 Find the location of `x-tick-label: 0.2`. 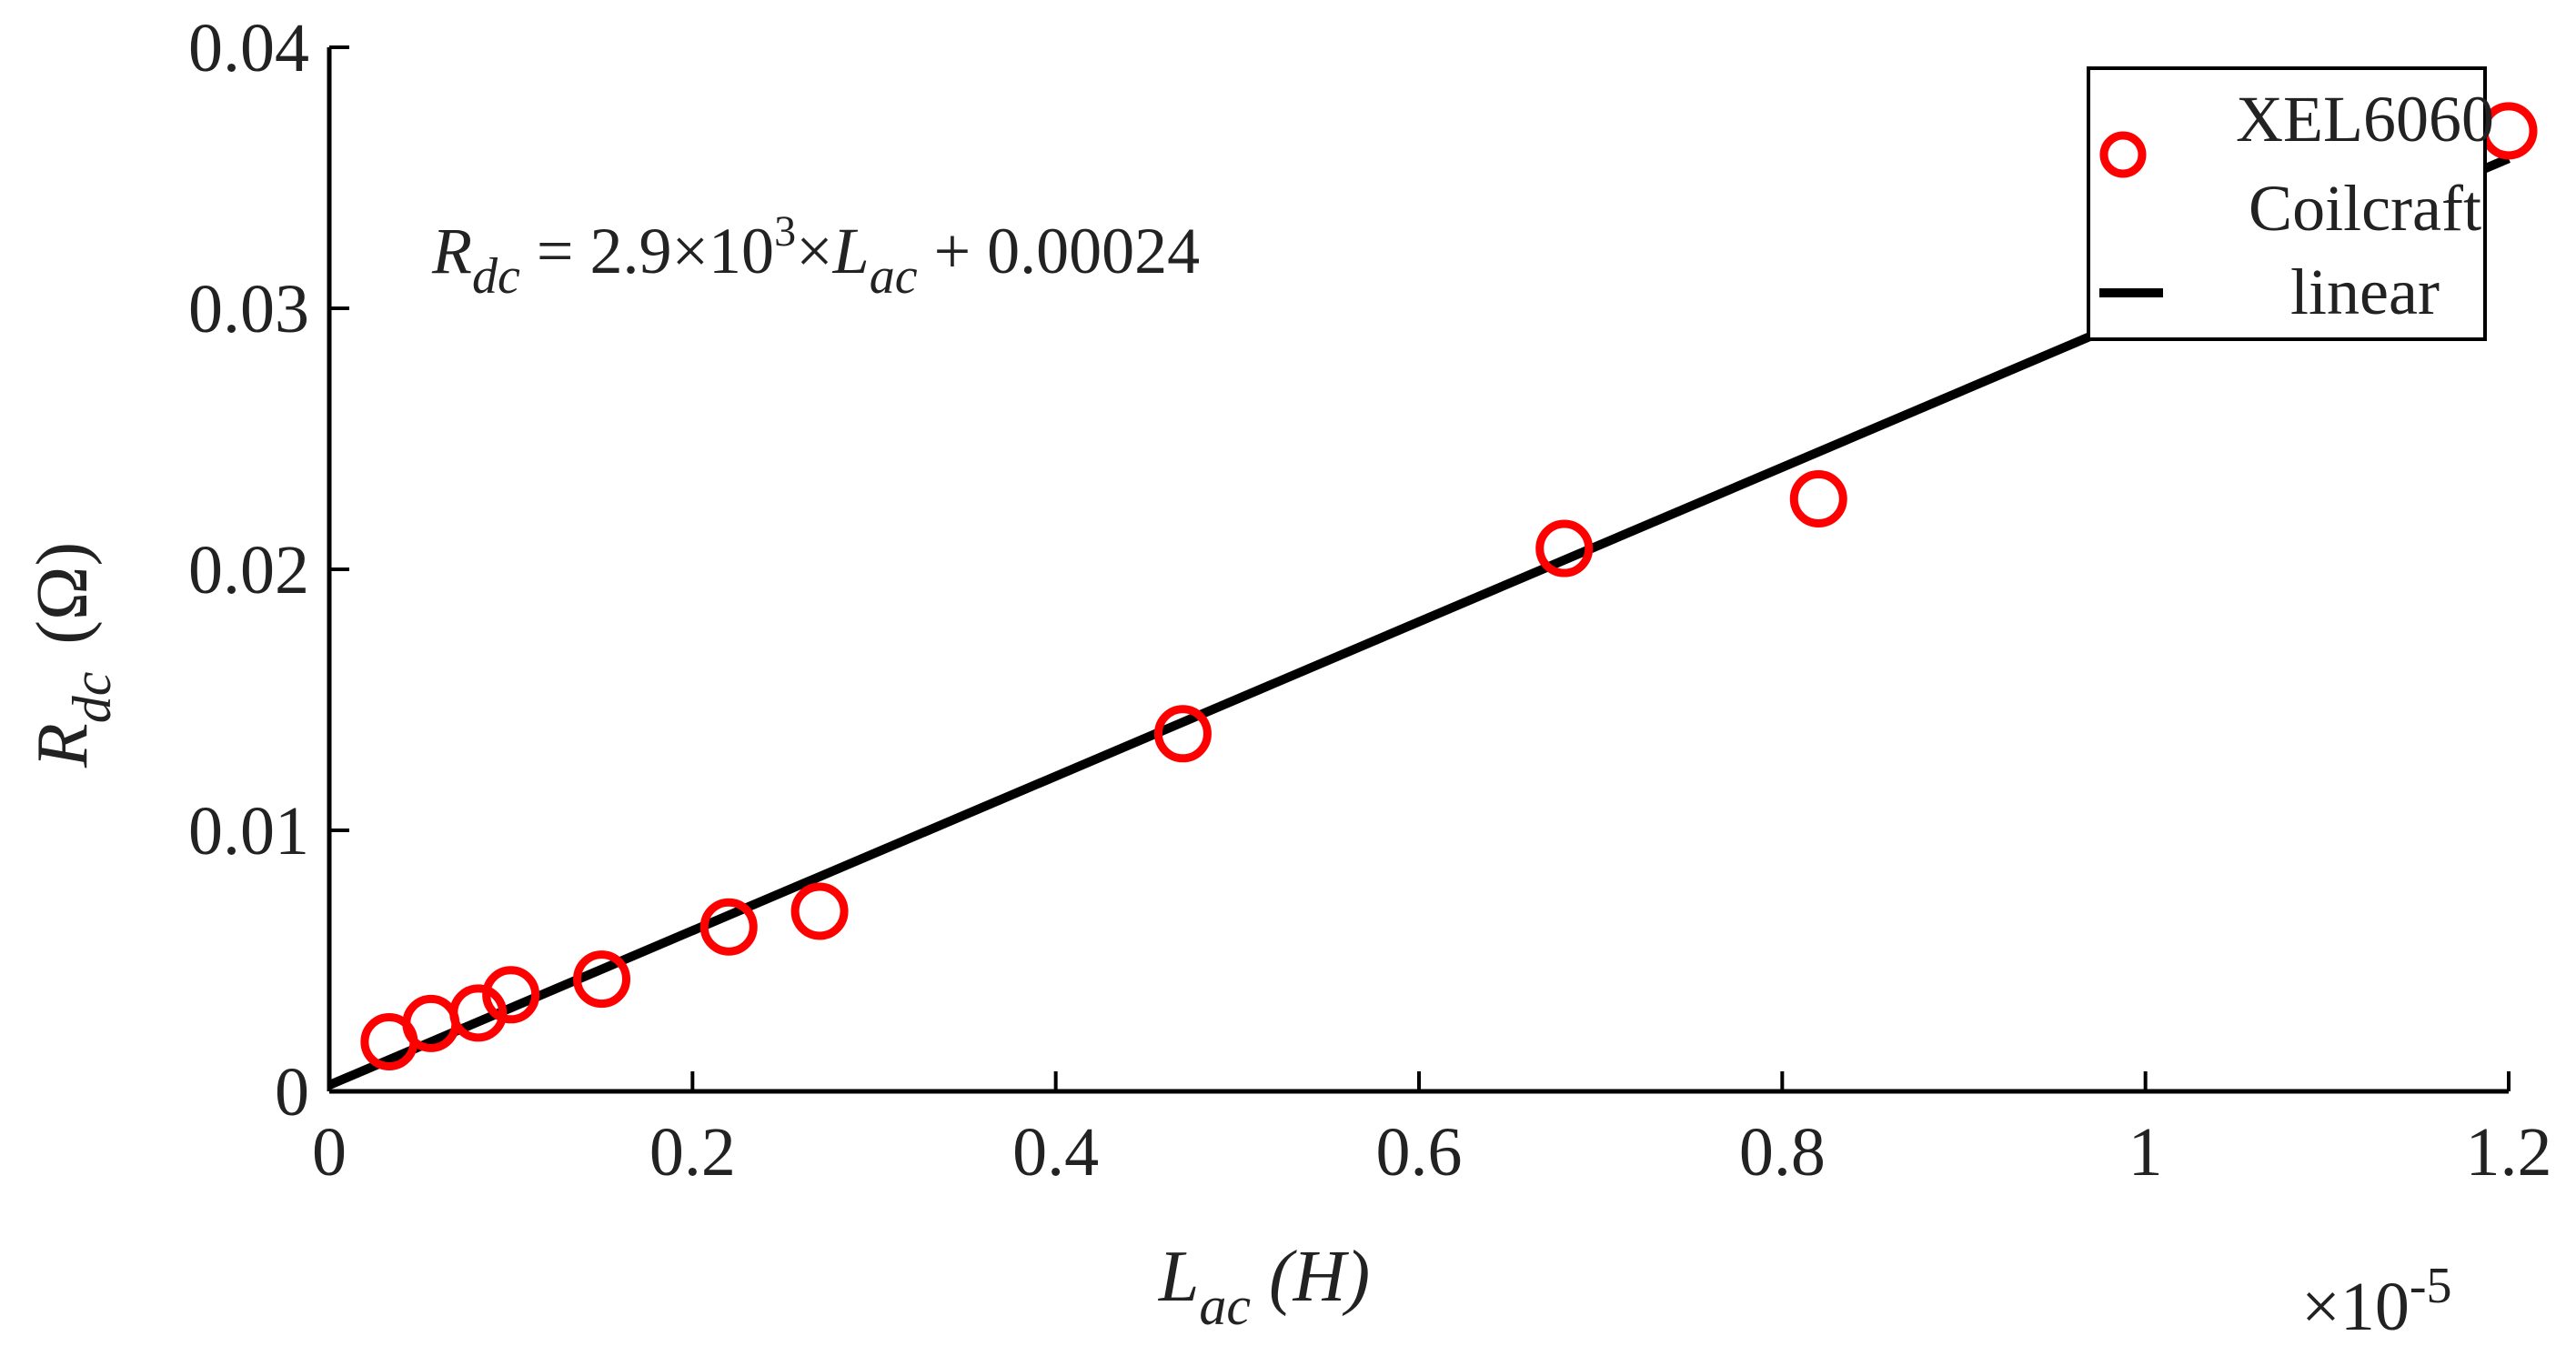

x-tick-label: 0.2 is located at coordinates (692, 1152).